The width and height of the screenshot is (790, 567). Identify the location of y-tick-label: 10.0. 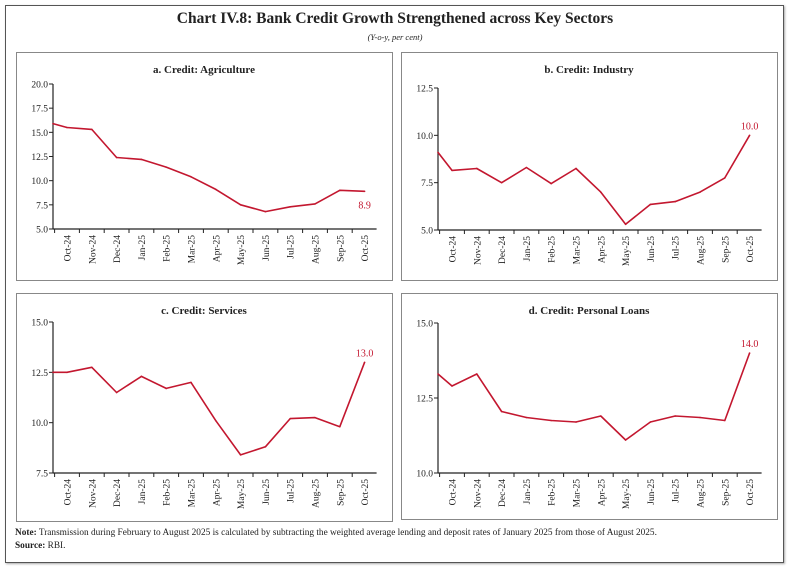
(424, 475).